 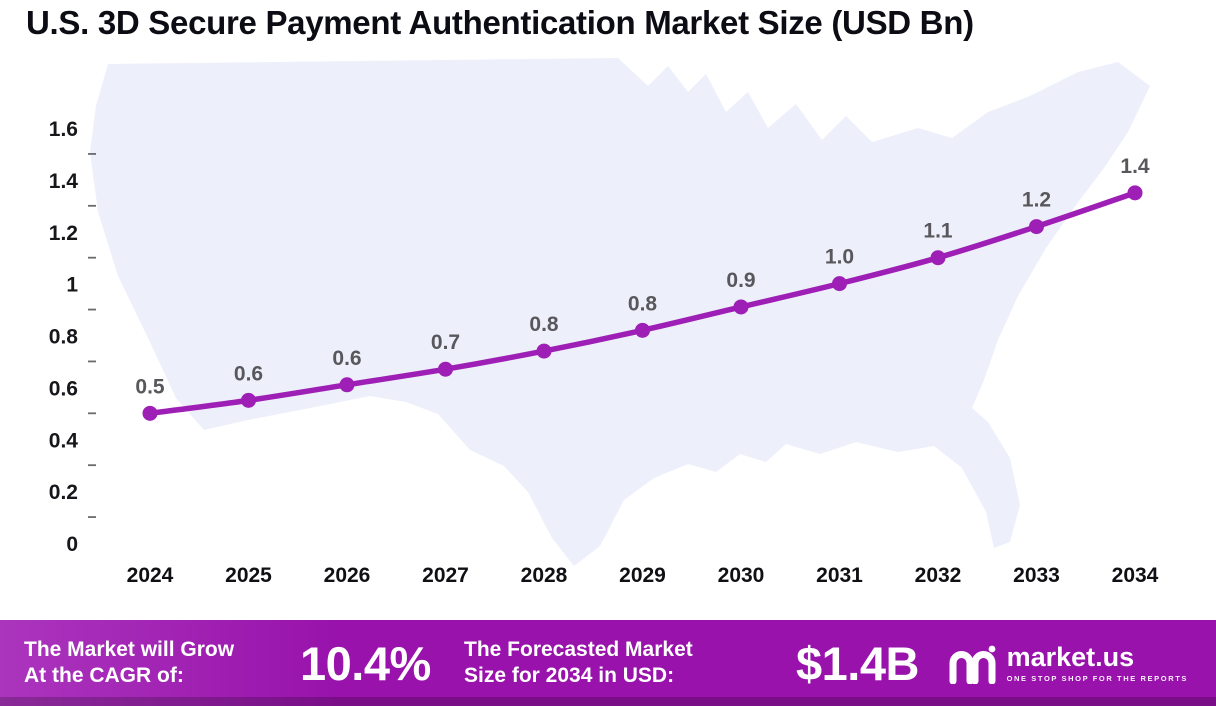 I want to click on y-tick-label: 1, so click(x=72, y=285).